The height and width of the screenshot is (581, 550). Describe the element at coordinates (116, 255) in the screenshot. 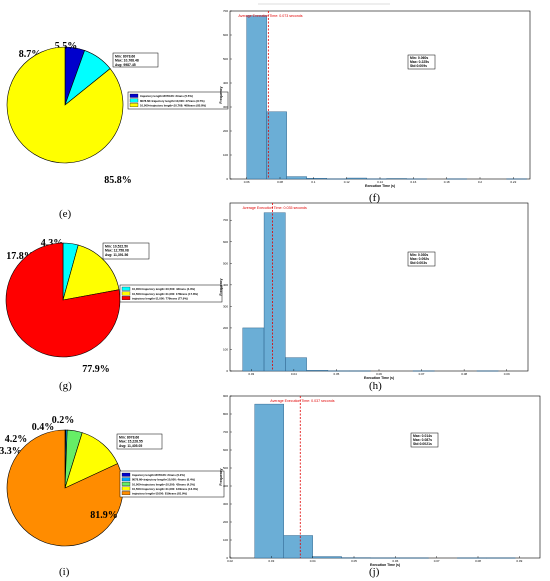

I see `stats-line: Avg: 11,391.56` at that location.